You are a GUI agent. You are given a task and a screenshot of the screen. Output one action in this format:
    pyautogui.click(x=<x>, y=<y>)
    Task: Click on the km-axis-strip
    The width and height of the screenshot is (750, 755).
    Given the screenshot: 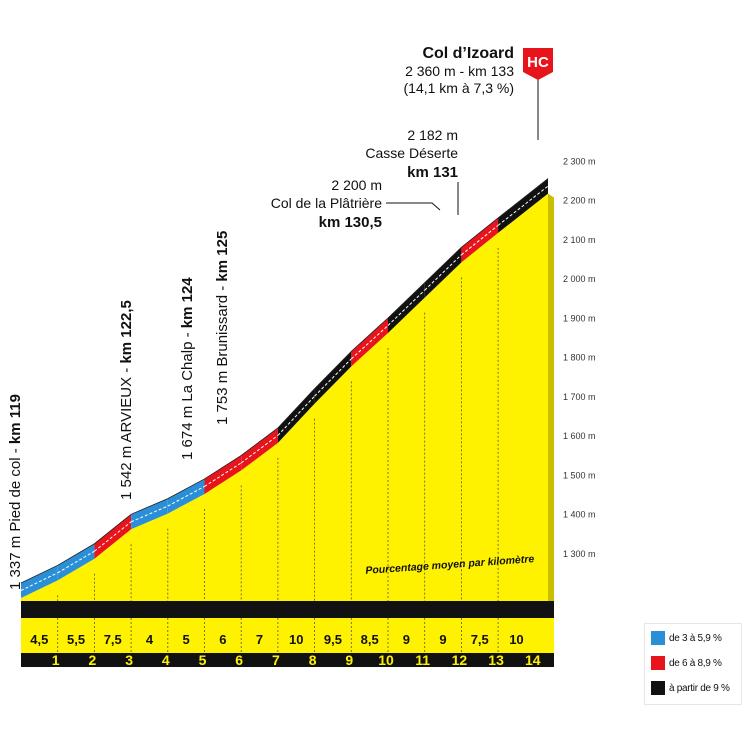 What is the action you would take?
    pyautogui.click(x=287, y=609)
    